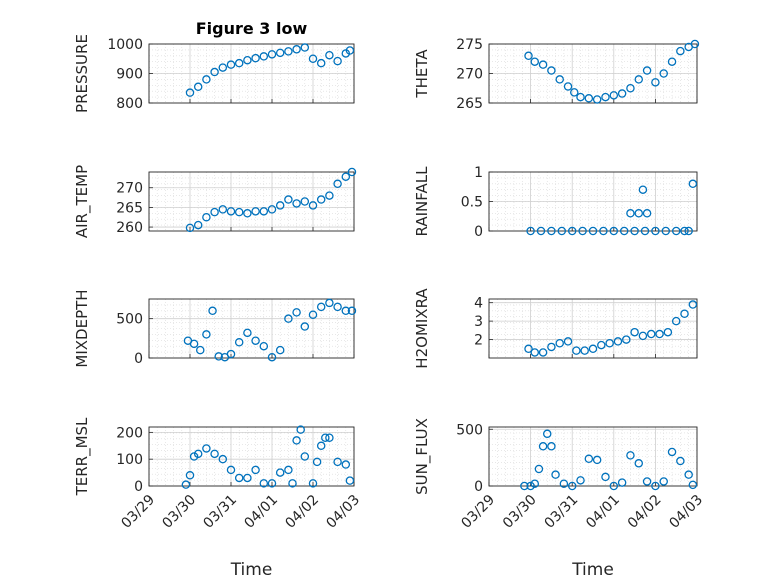  What do you see at coordinates (215, 201) in the screenshot?
I see `subplot-3: 260 265 270 AIR_TEMP` at bounding box center [215, 201].